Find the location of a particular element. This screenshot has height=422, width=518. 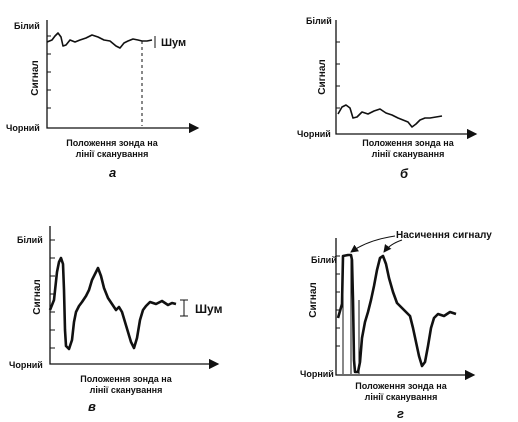

panel-a-signal is located at coordinates (99, 40).